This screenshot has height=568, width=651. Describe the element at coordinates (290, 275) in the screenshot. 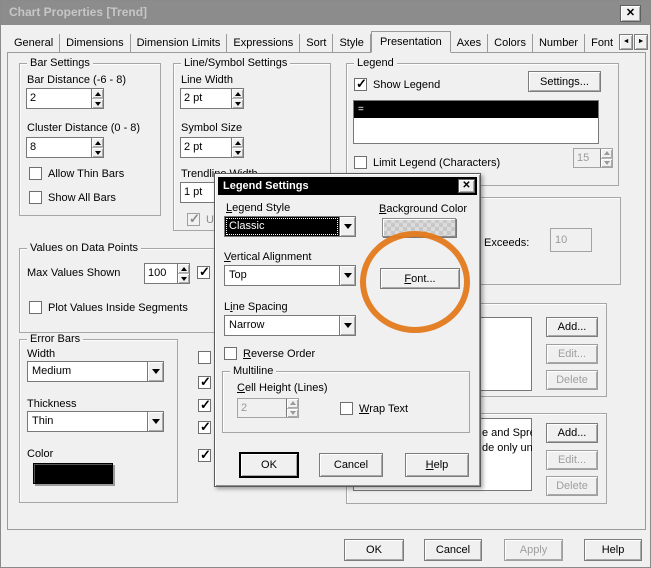

I see `vertical-alignment-combobox: Top` at that location.